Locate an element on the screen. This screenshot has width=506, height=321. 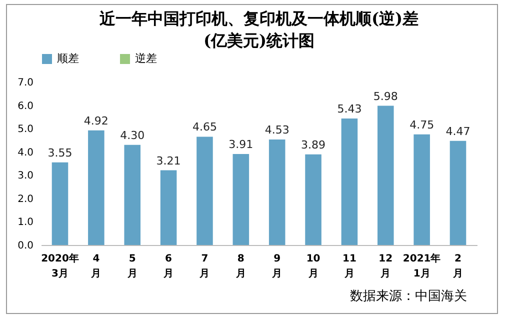
y-tick-label: 4.0 is located at coordinates (26, 152).